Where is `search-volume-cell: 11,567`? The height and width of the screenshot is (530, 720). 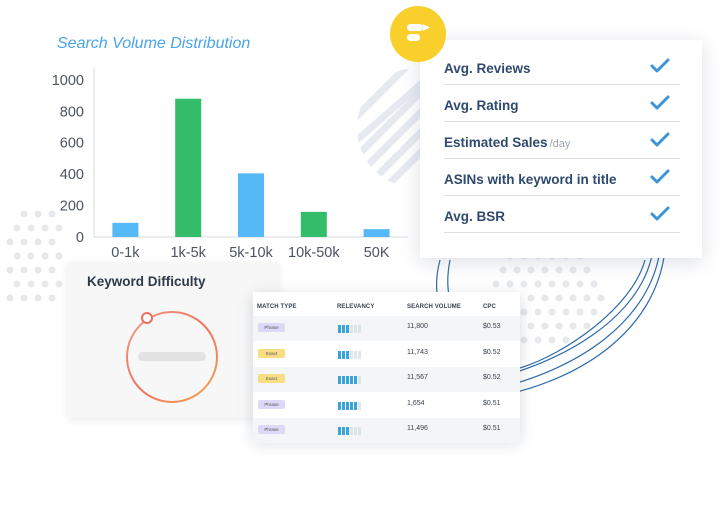 search-volume-cell: 11,567 is located at coordinates (417, 377).